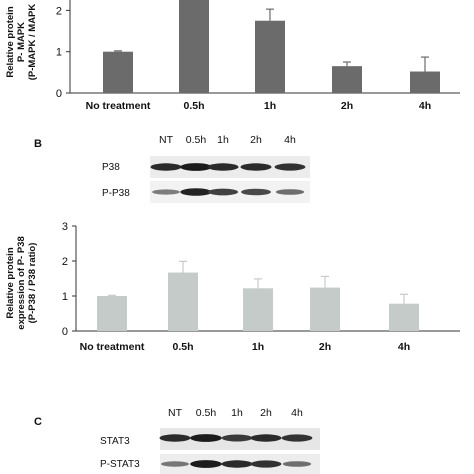 This screenshot has width=474, height=474. I want to click on y-axis-label-line: (P-MAPK / MAPK, so click(32, 42).